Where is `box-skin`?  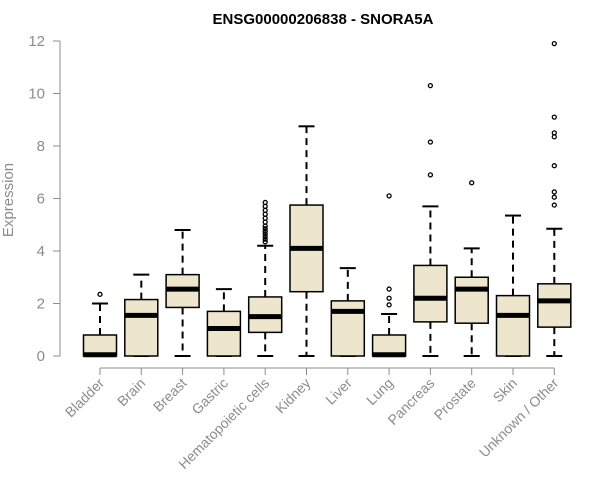
box-skin is located at coordinates (513, 285).